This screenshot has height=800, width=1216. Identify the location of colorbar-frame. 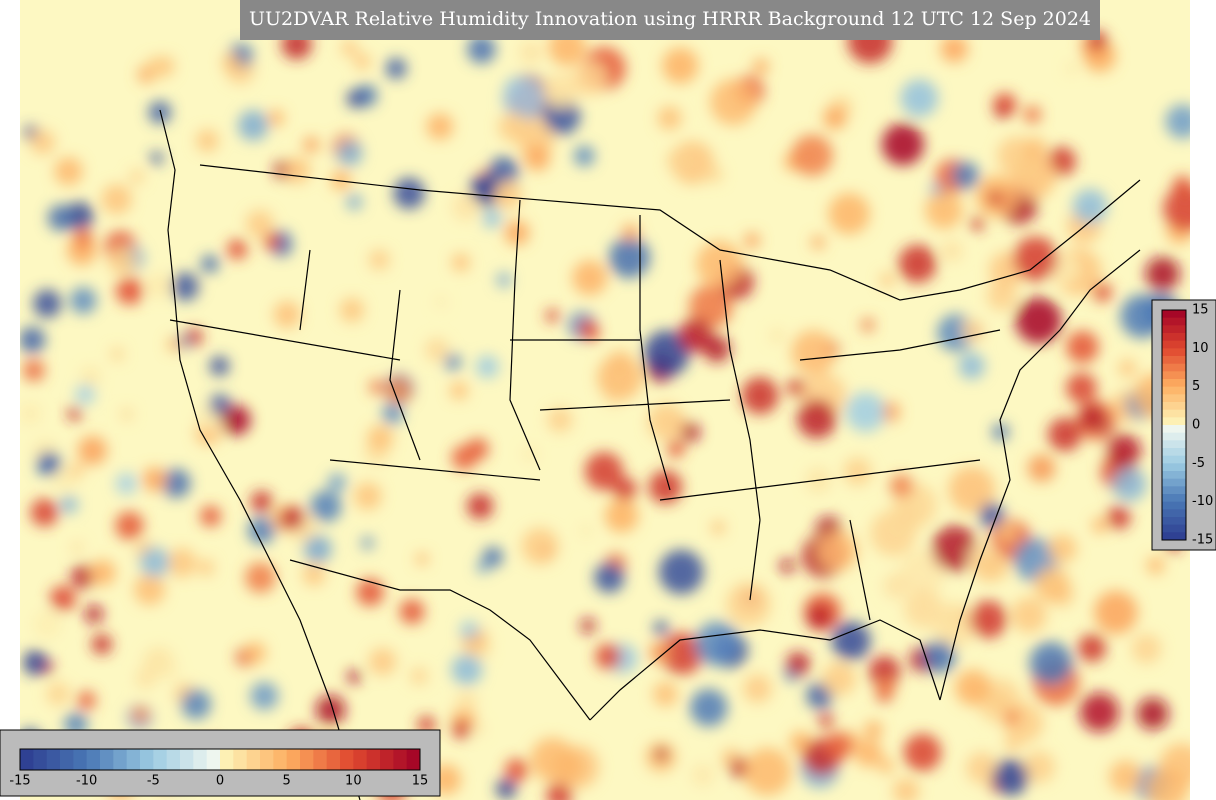
(1174, 425).